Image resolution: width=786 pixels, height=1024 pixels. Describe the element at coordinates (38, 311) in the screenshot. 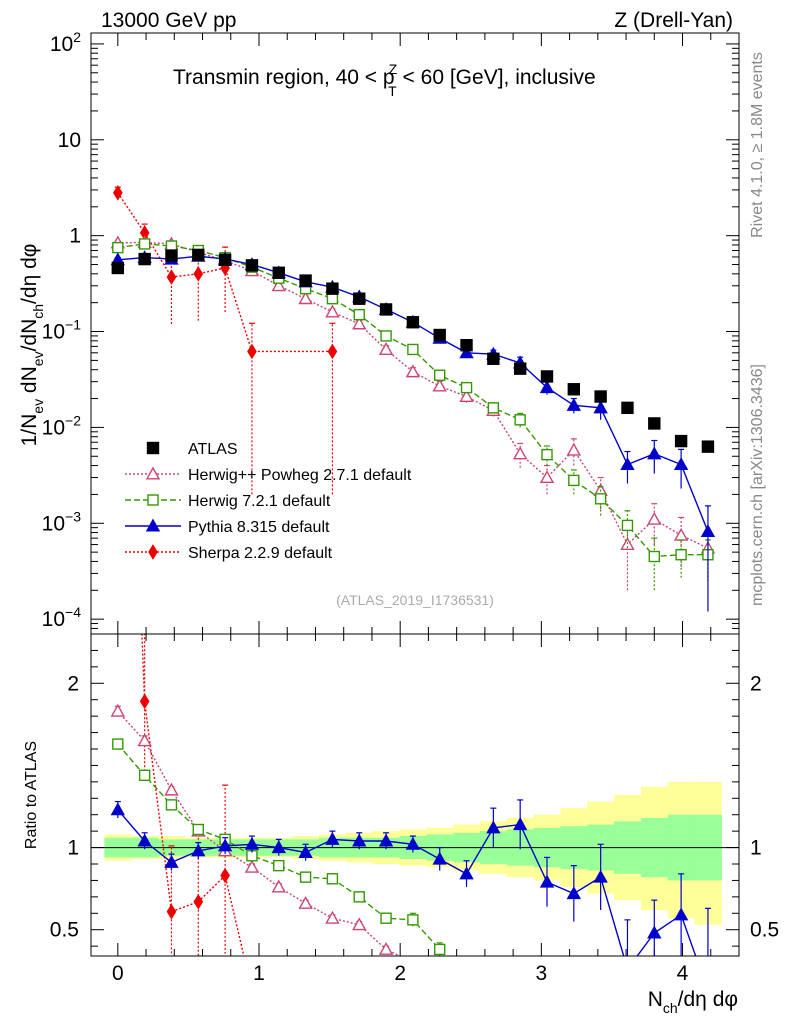

I see `ylabel-sub: ch` at that location.